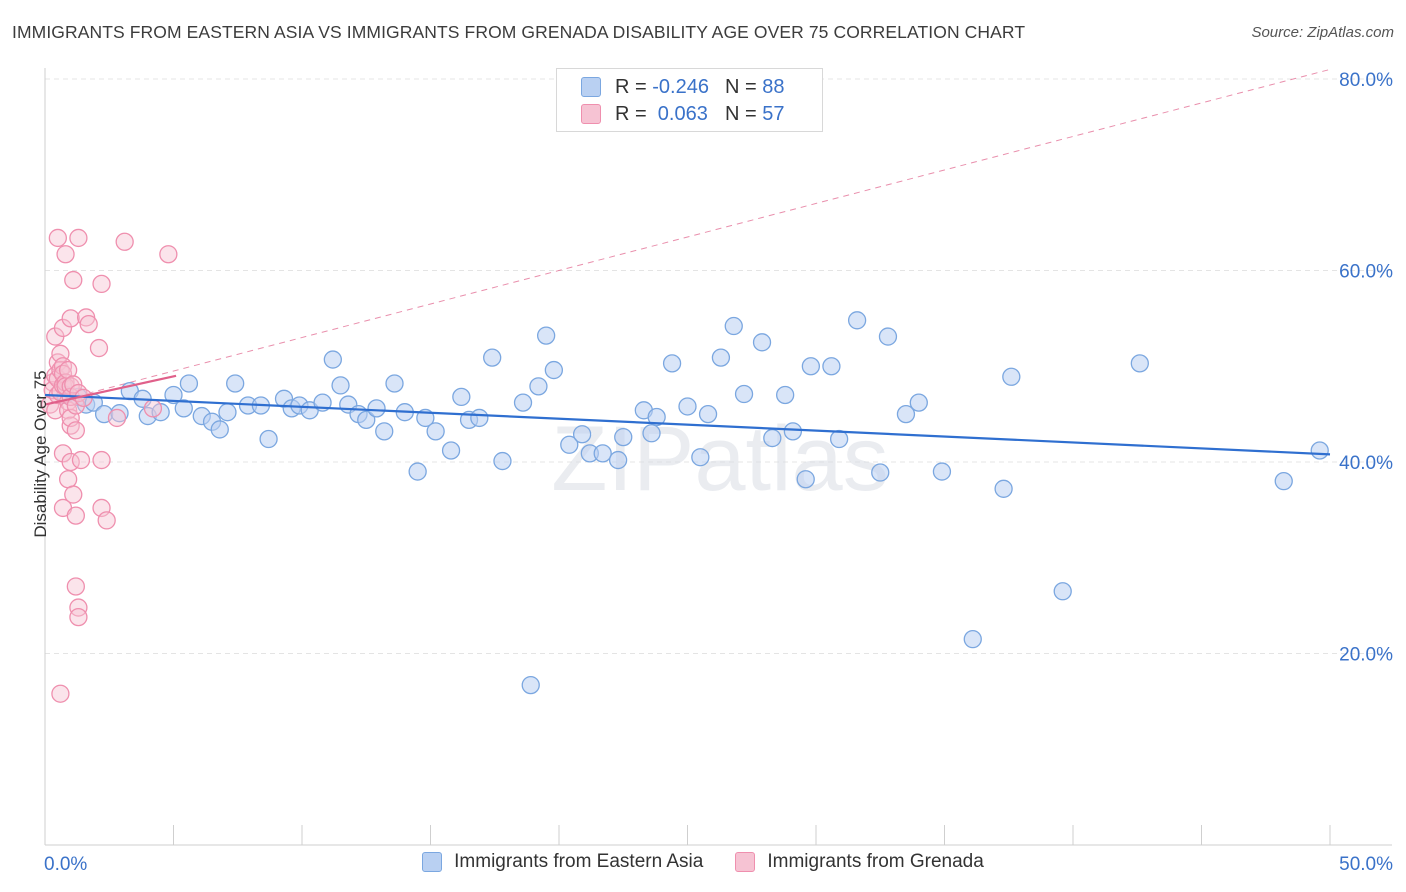 This screenshot has width=1406, height=892. What do you see at coordinates (110, 390) in the screenshot?
I see `trend-line-grenada` at bounding box center [110, 390].